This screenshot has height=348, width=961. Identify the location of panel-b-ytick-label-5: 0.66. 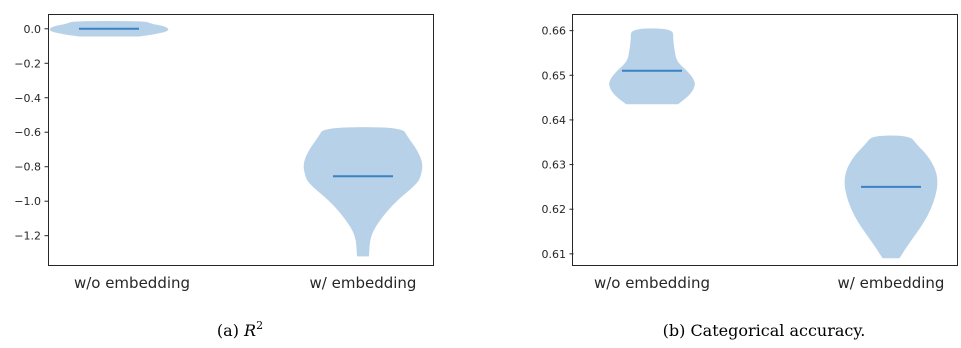
(554, 31).